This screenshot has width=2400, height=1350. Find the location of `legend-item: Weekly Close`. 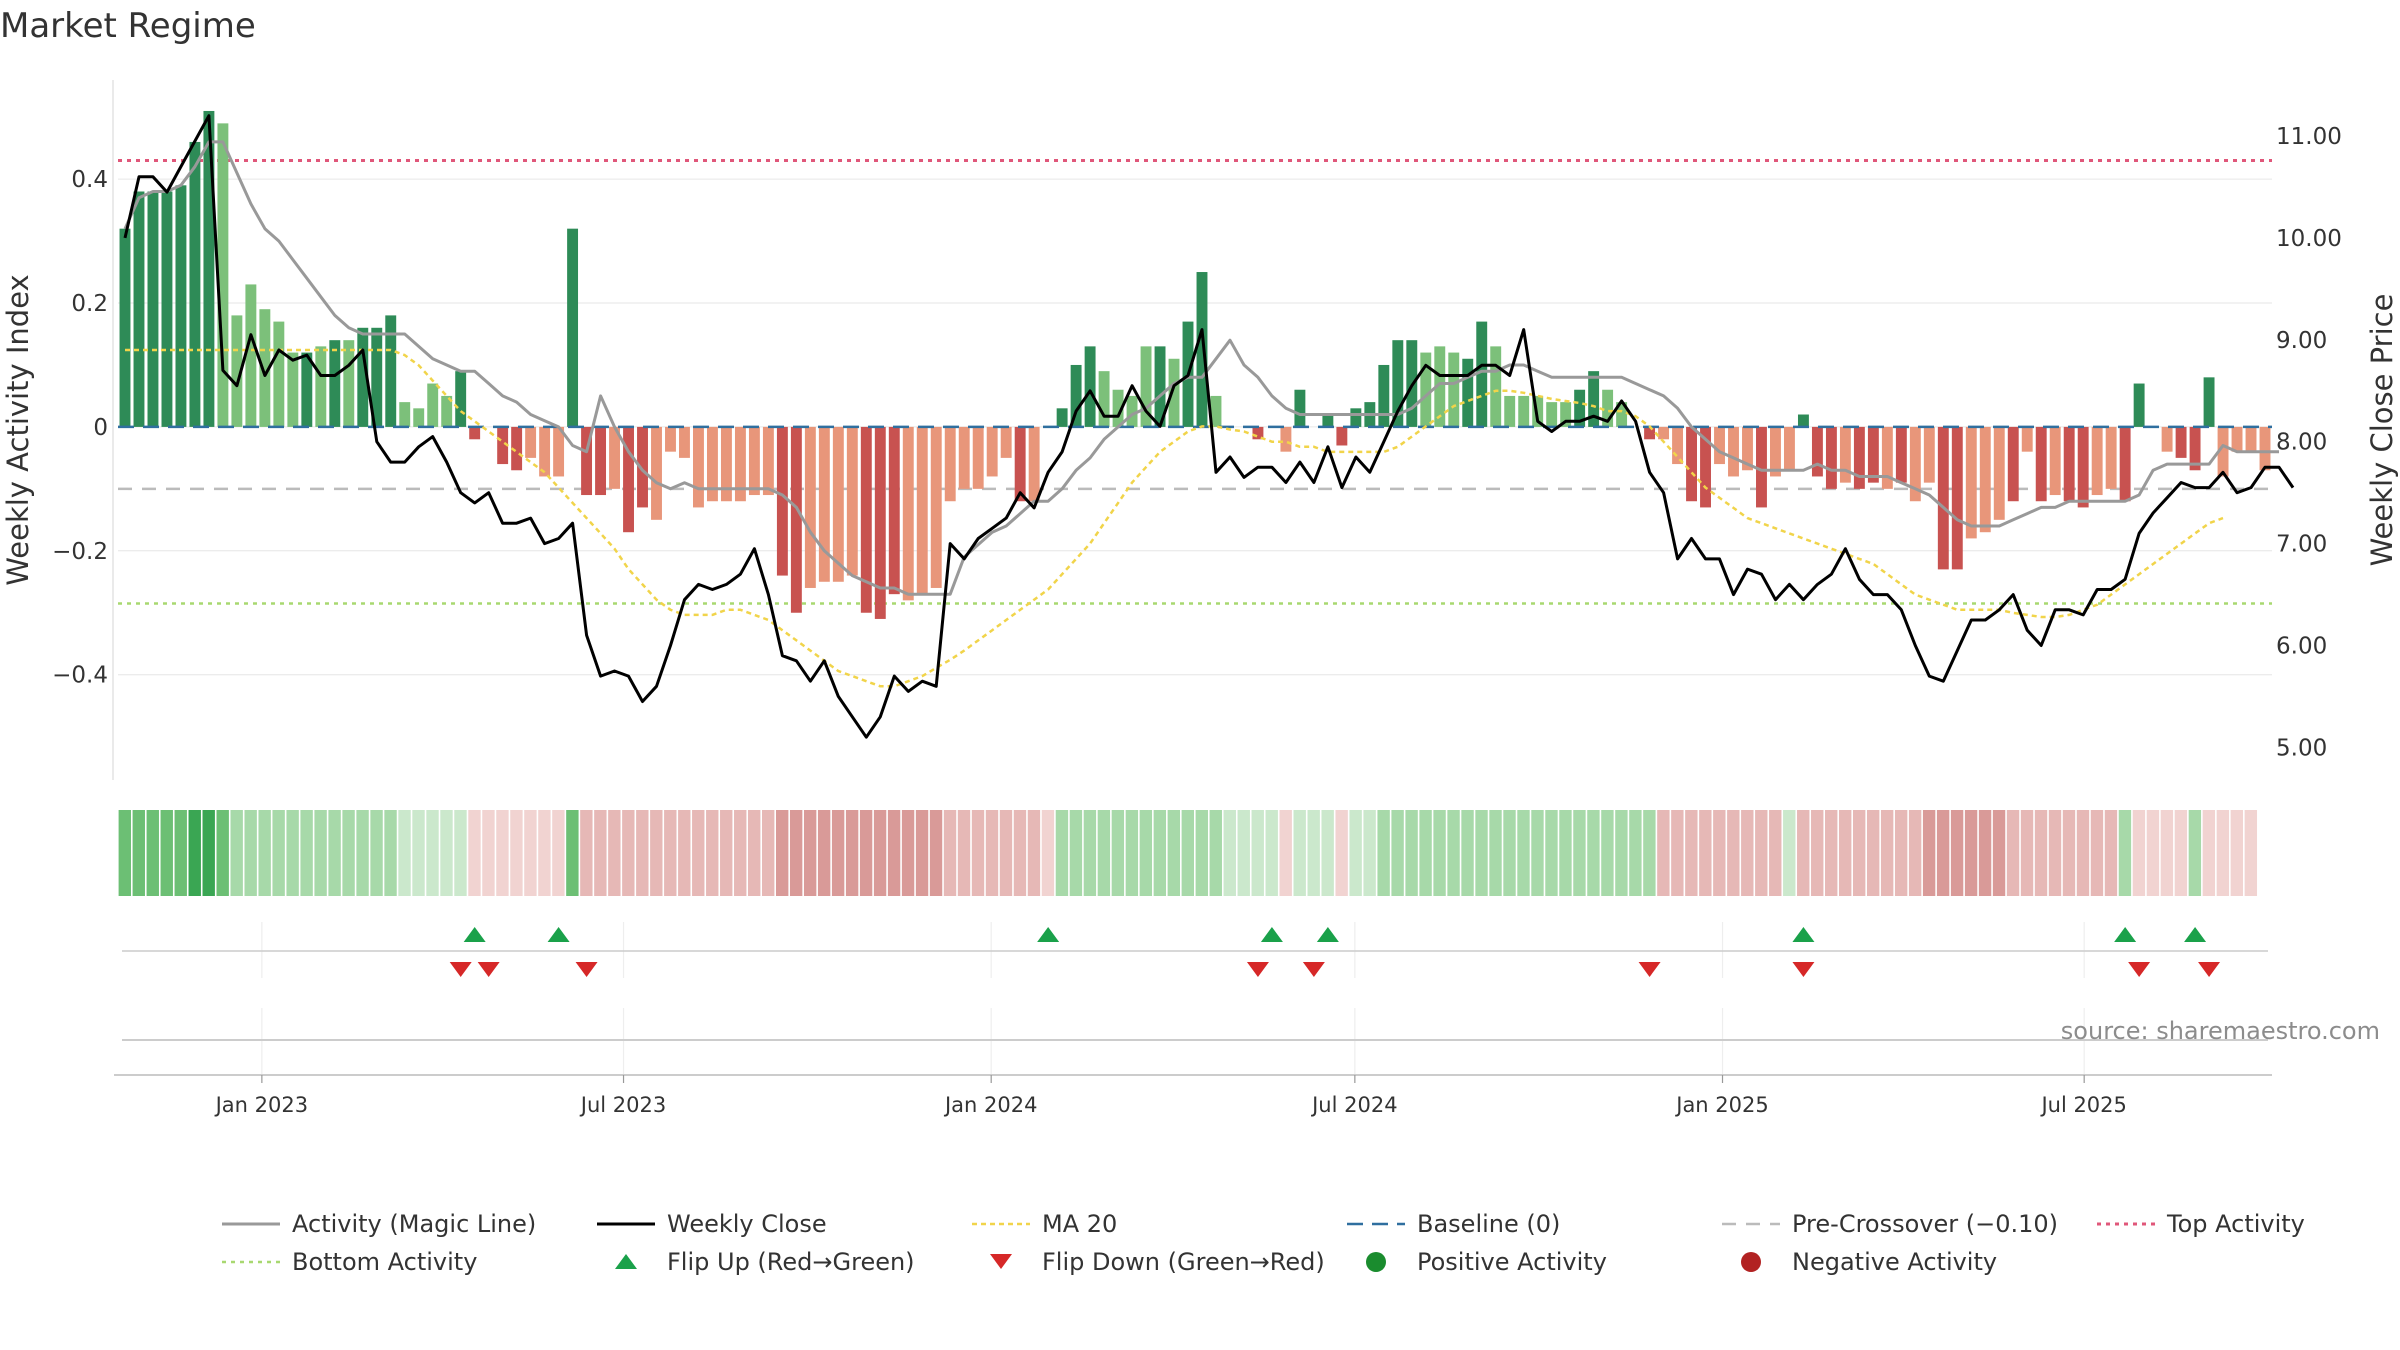

legend-item: Weekly Close is located at coordinates (712, 1224).